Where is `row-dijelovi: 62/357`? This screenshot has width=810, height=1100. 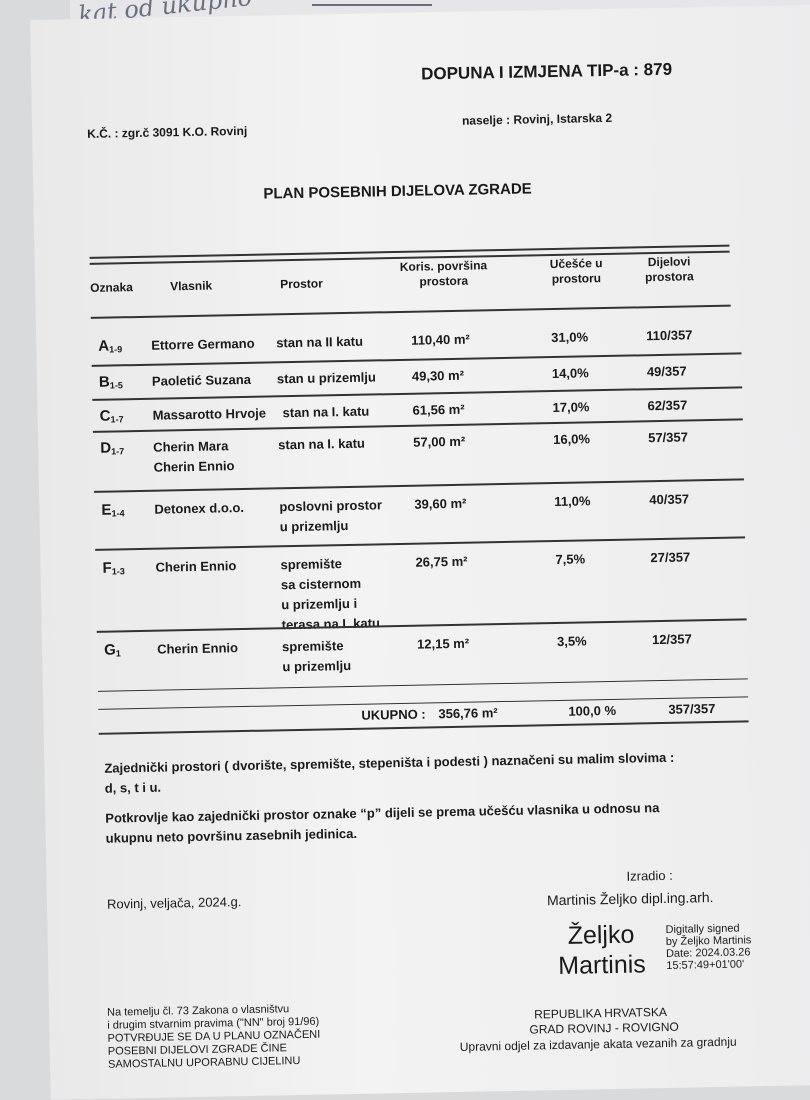 row-dijelovi: 62/357 is located at coordinates (667, 405).